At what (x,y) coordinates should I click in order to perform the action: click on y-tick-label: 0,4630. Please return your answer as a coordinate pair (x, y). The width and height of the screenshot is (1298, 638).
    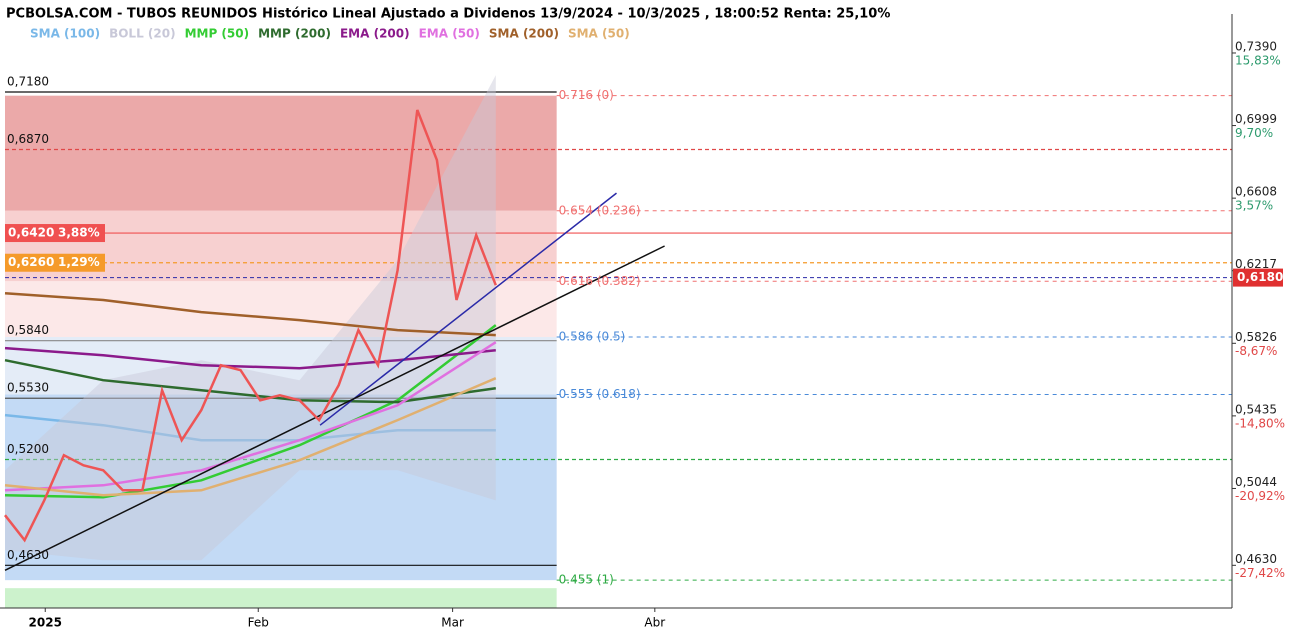
    Looking at the image, I should click on (1256, 559).